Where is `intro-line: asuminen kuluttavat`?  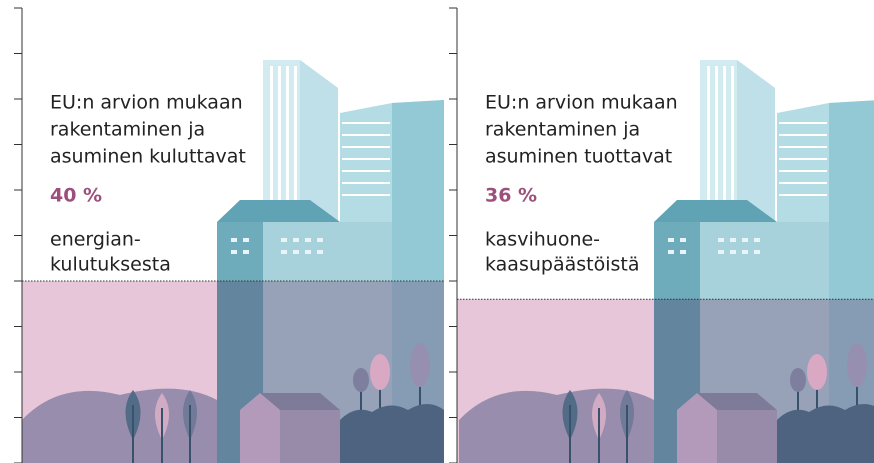
intro-line: asuminen kuluttavat is located at coordinates (148, 157).